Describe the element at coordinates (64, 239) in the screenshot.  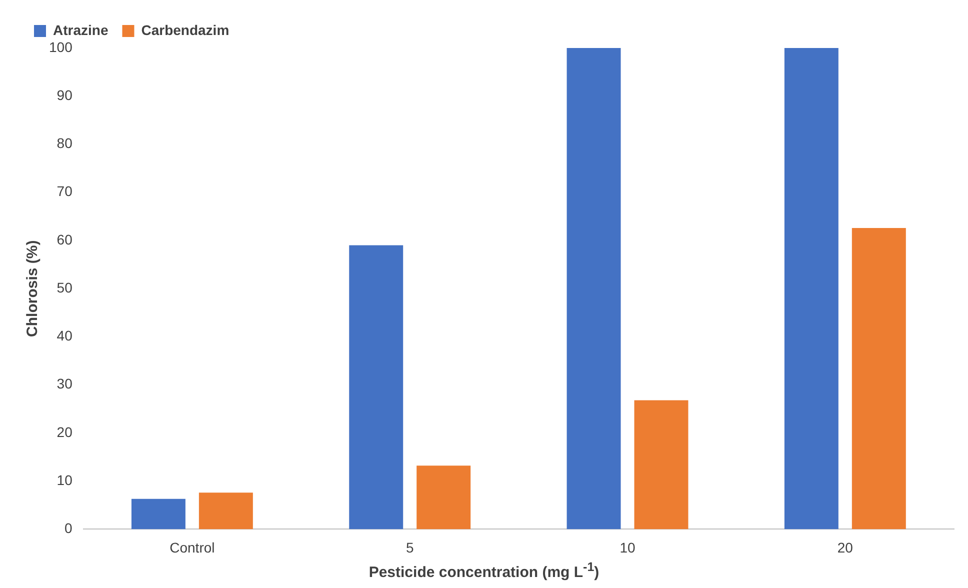
I see `y-tick-label: 60` at that location.